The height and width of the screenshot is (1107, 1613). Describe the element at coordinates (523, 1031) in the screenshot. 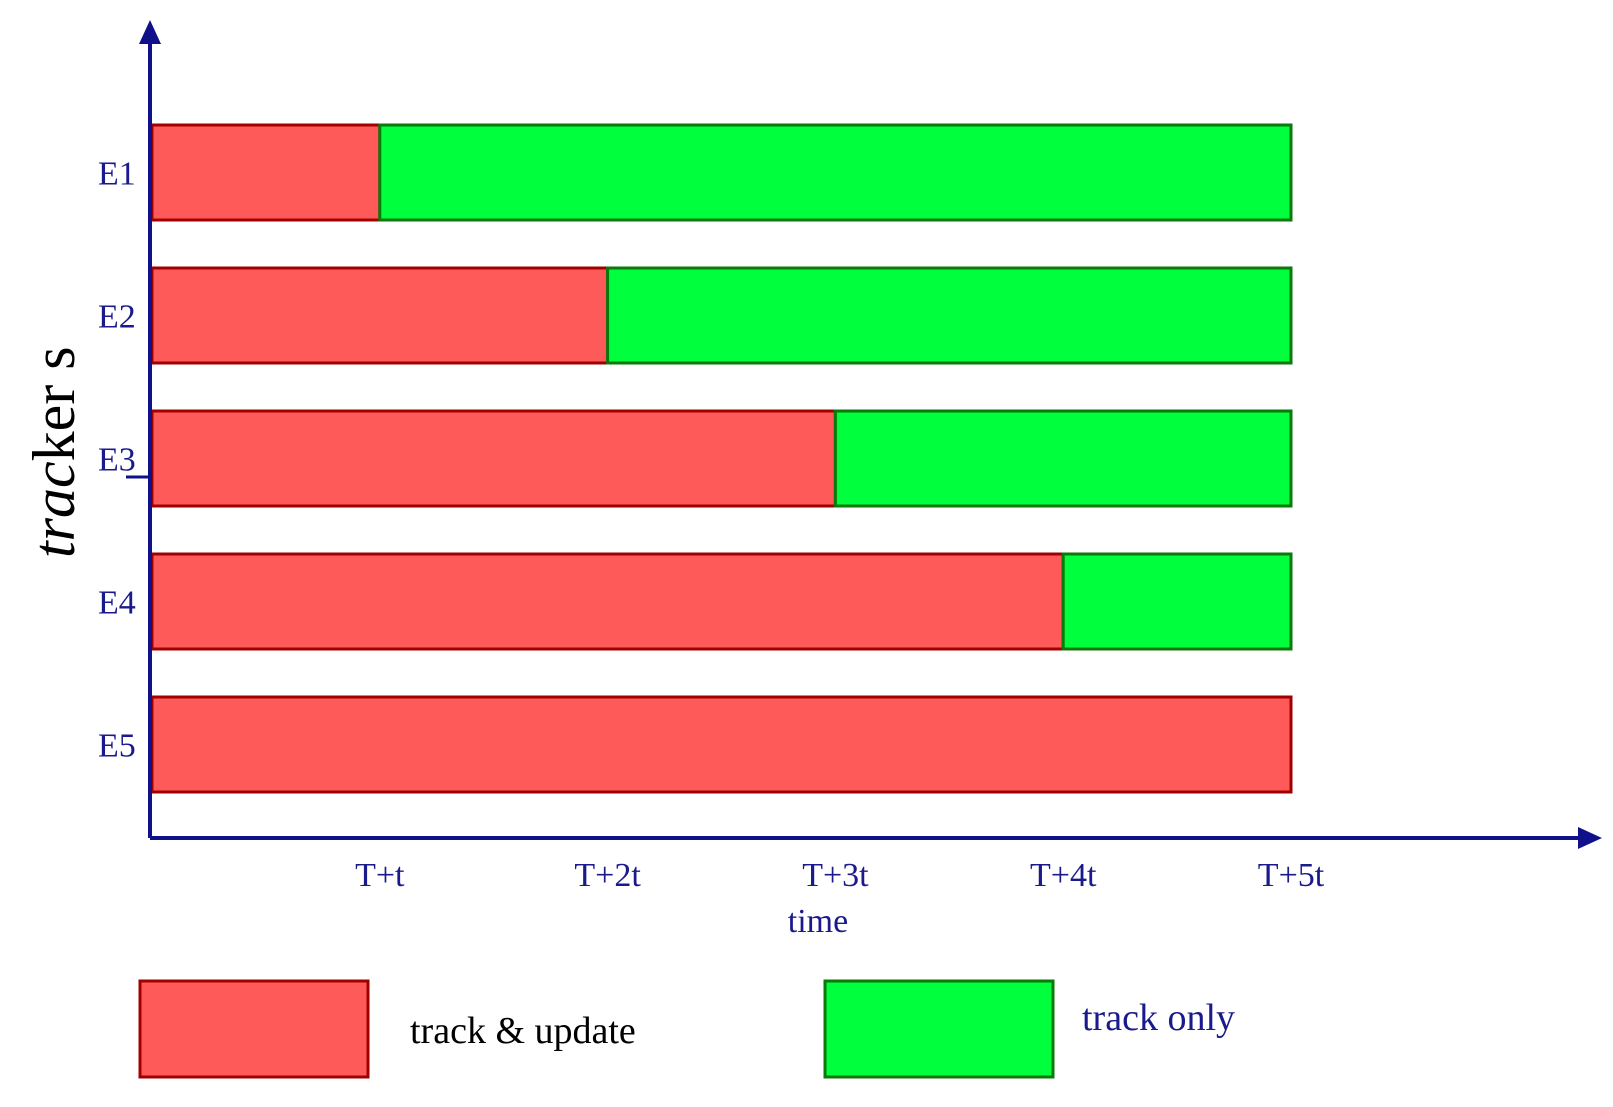

I see `legend-label-track-update: track & update` at that location.